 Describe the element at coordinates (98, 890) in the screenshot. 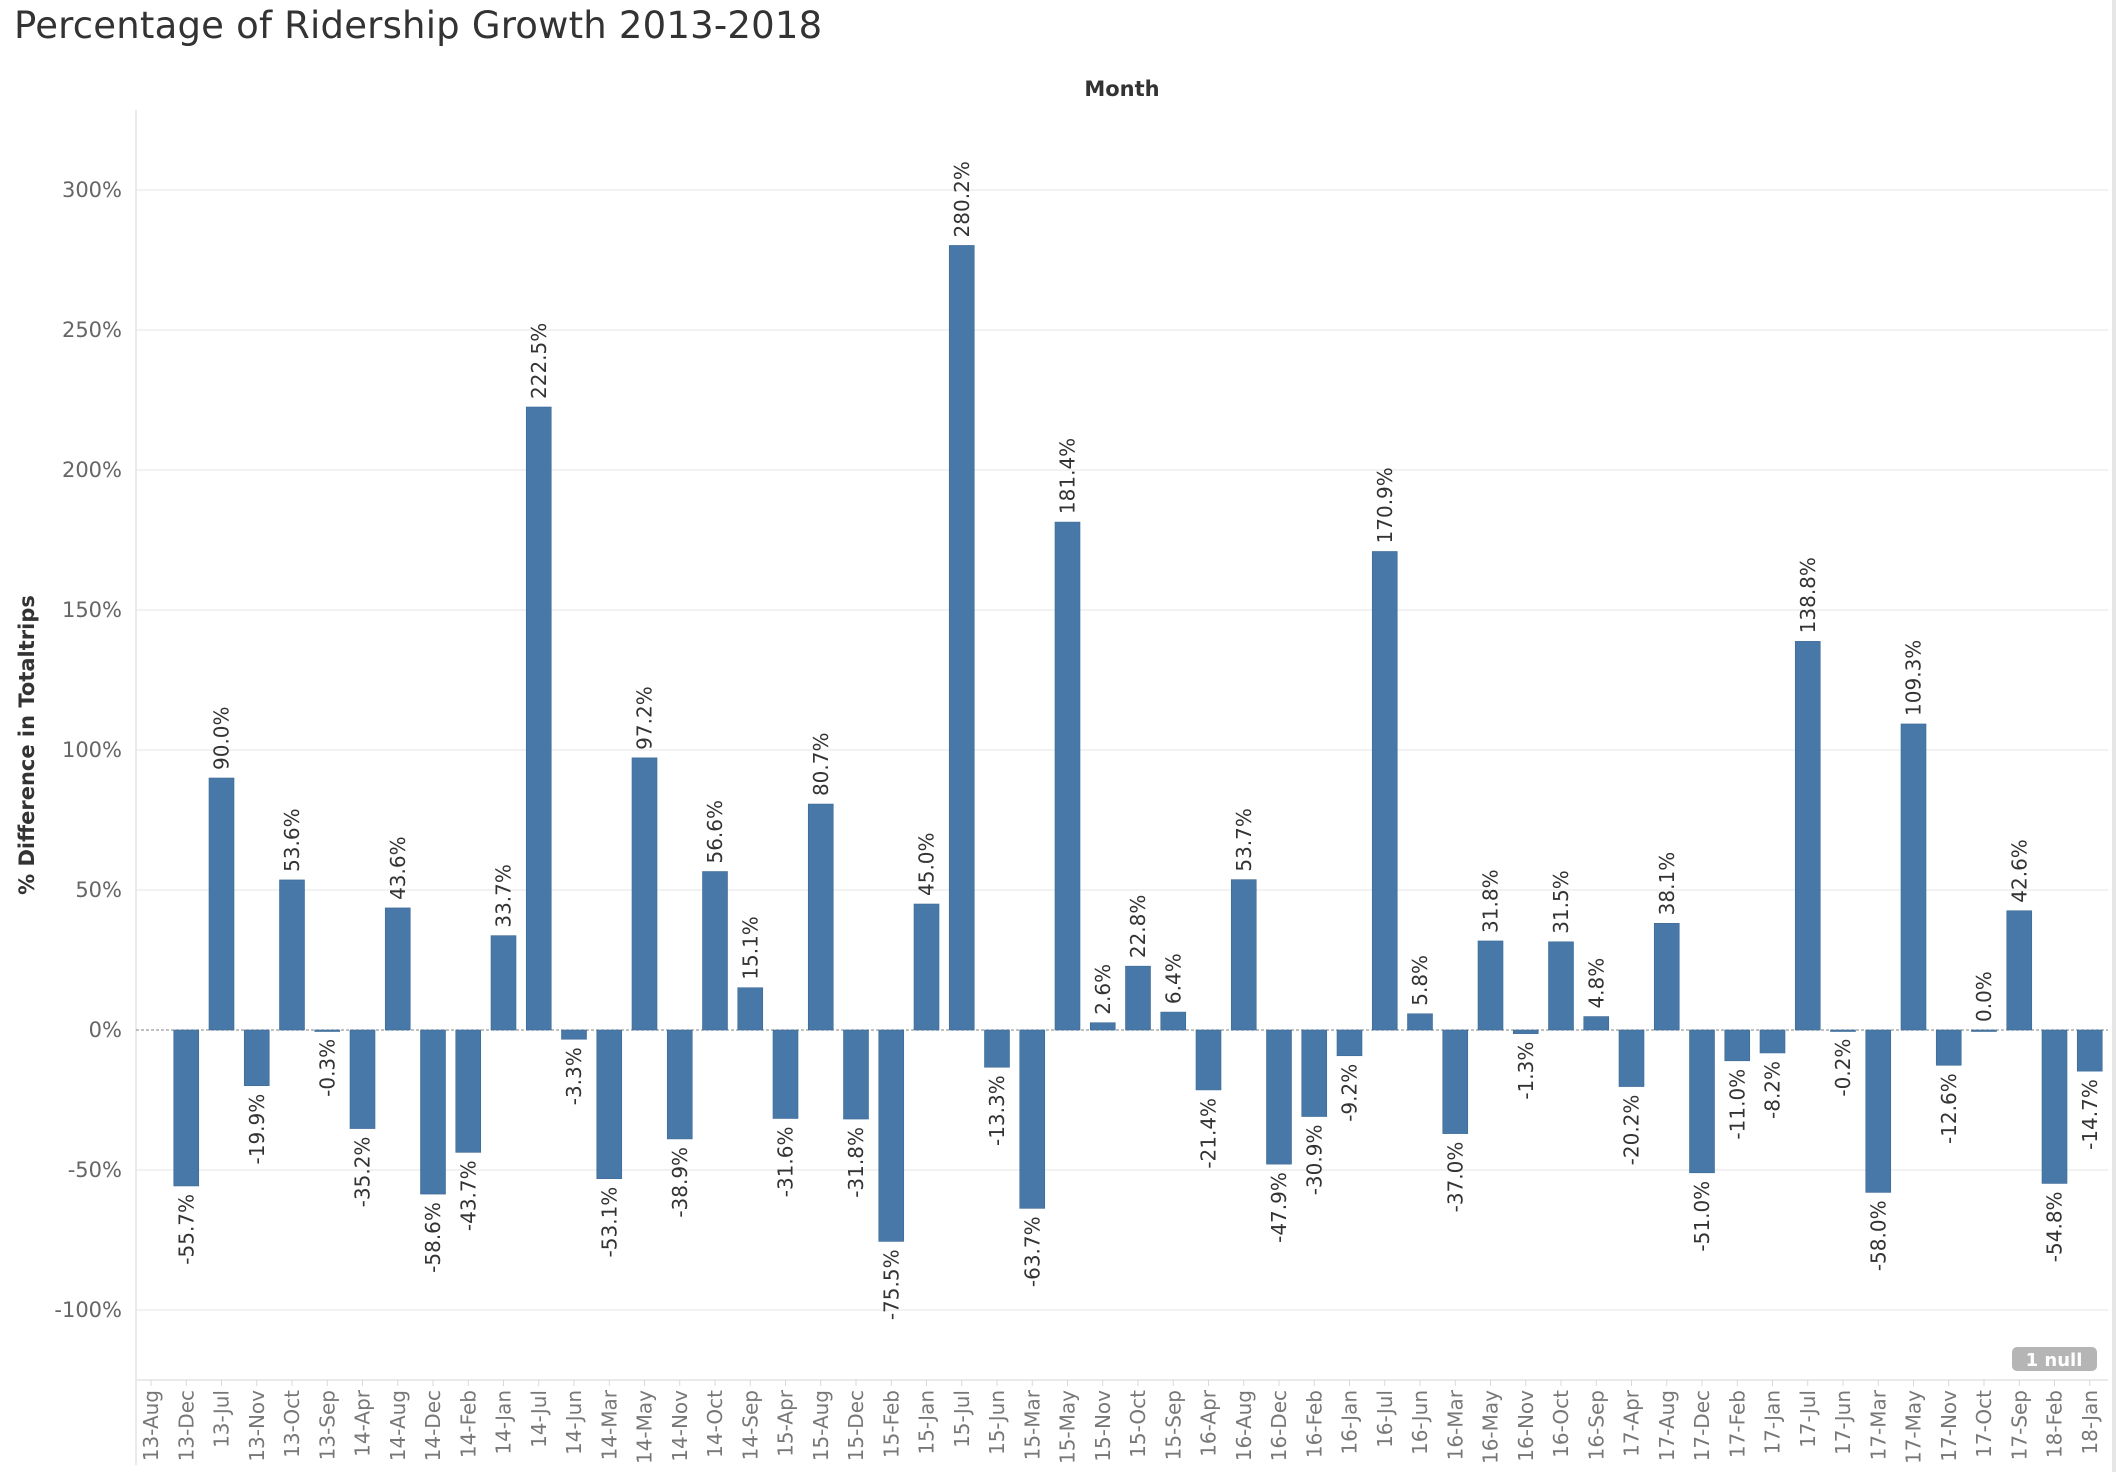

I see `y-tick-label: 50%` at that location.